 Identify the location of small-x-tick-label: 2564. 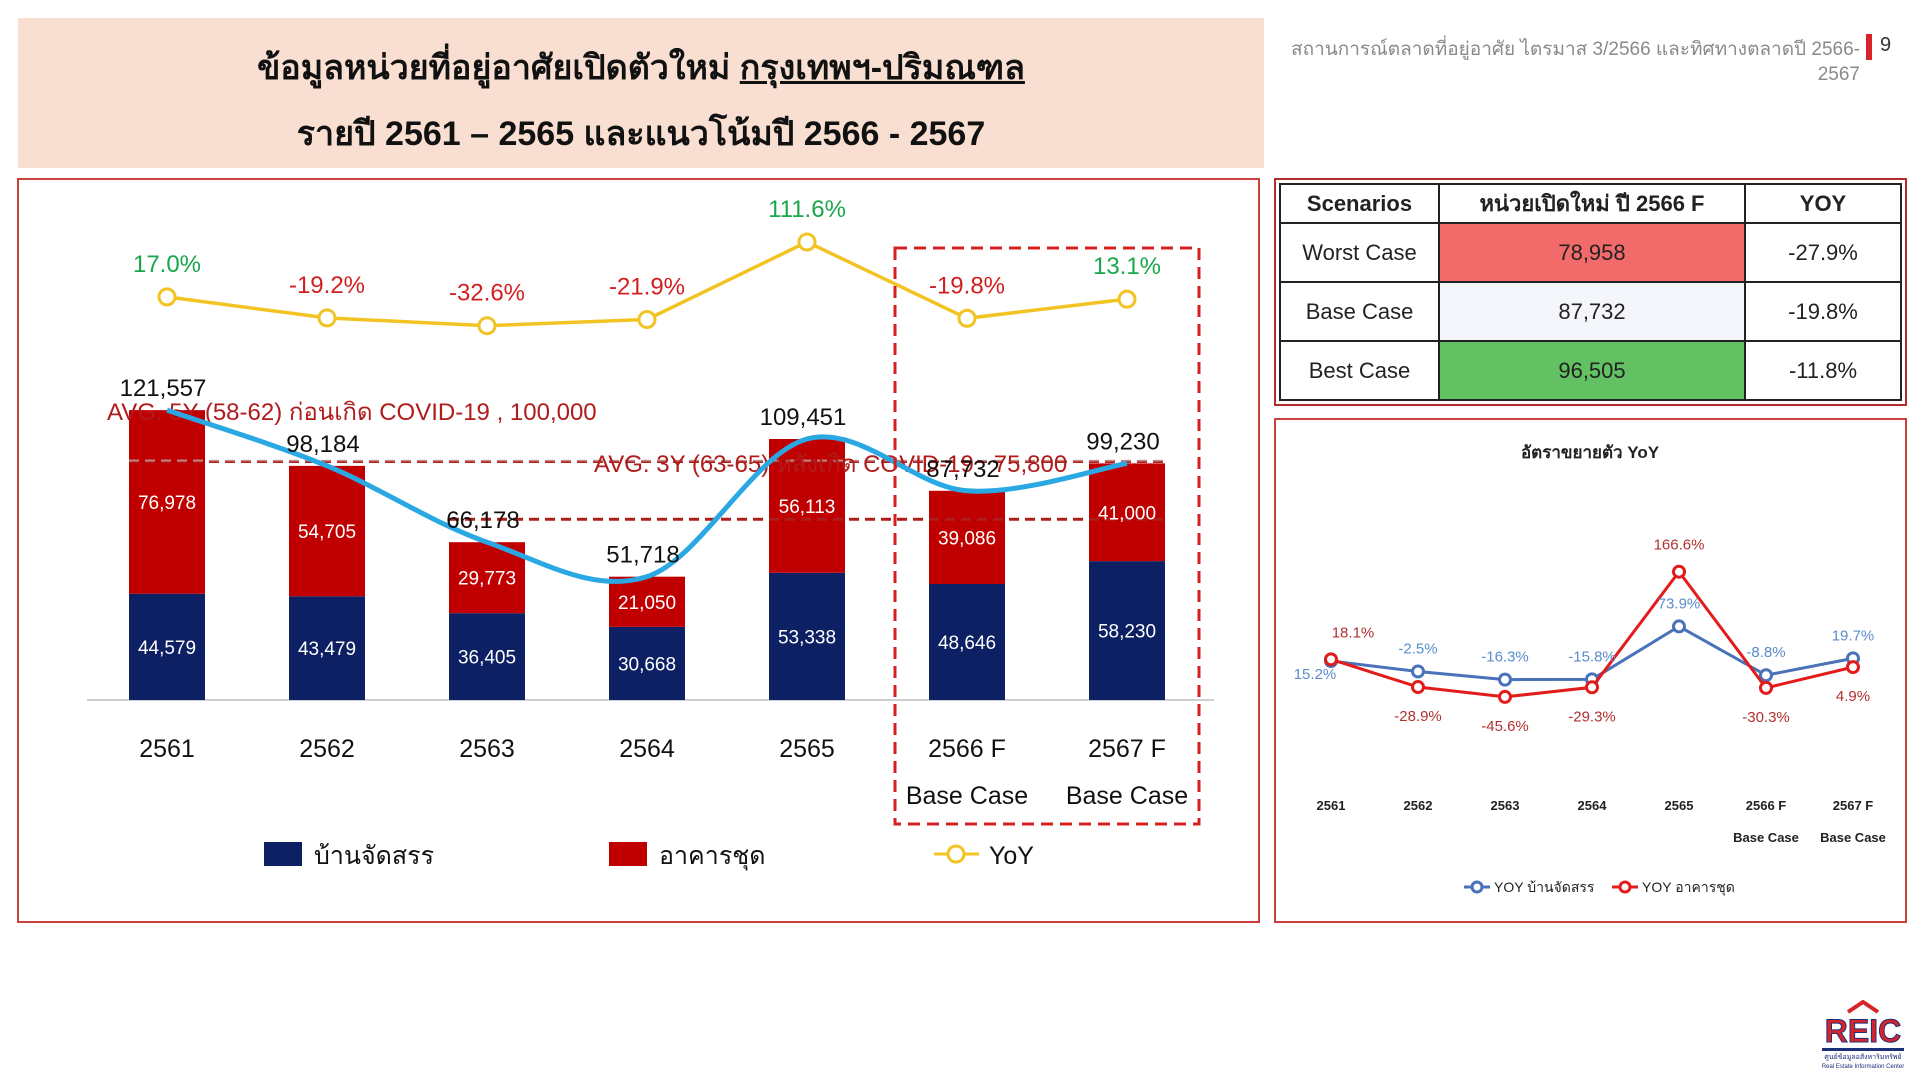
(1593, 805).